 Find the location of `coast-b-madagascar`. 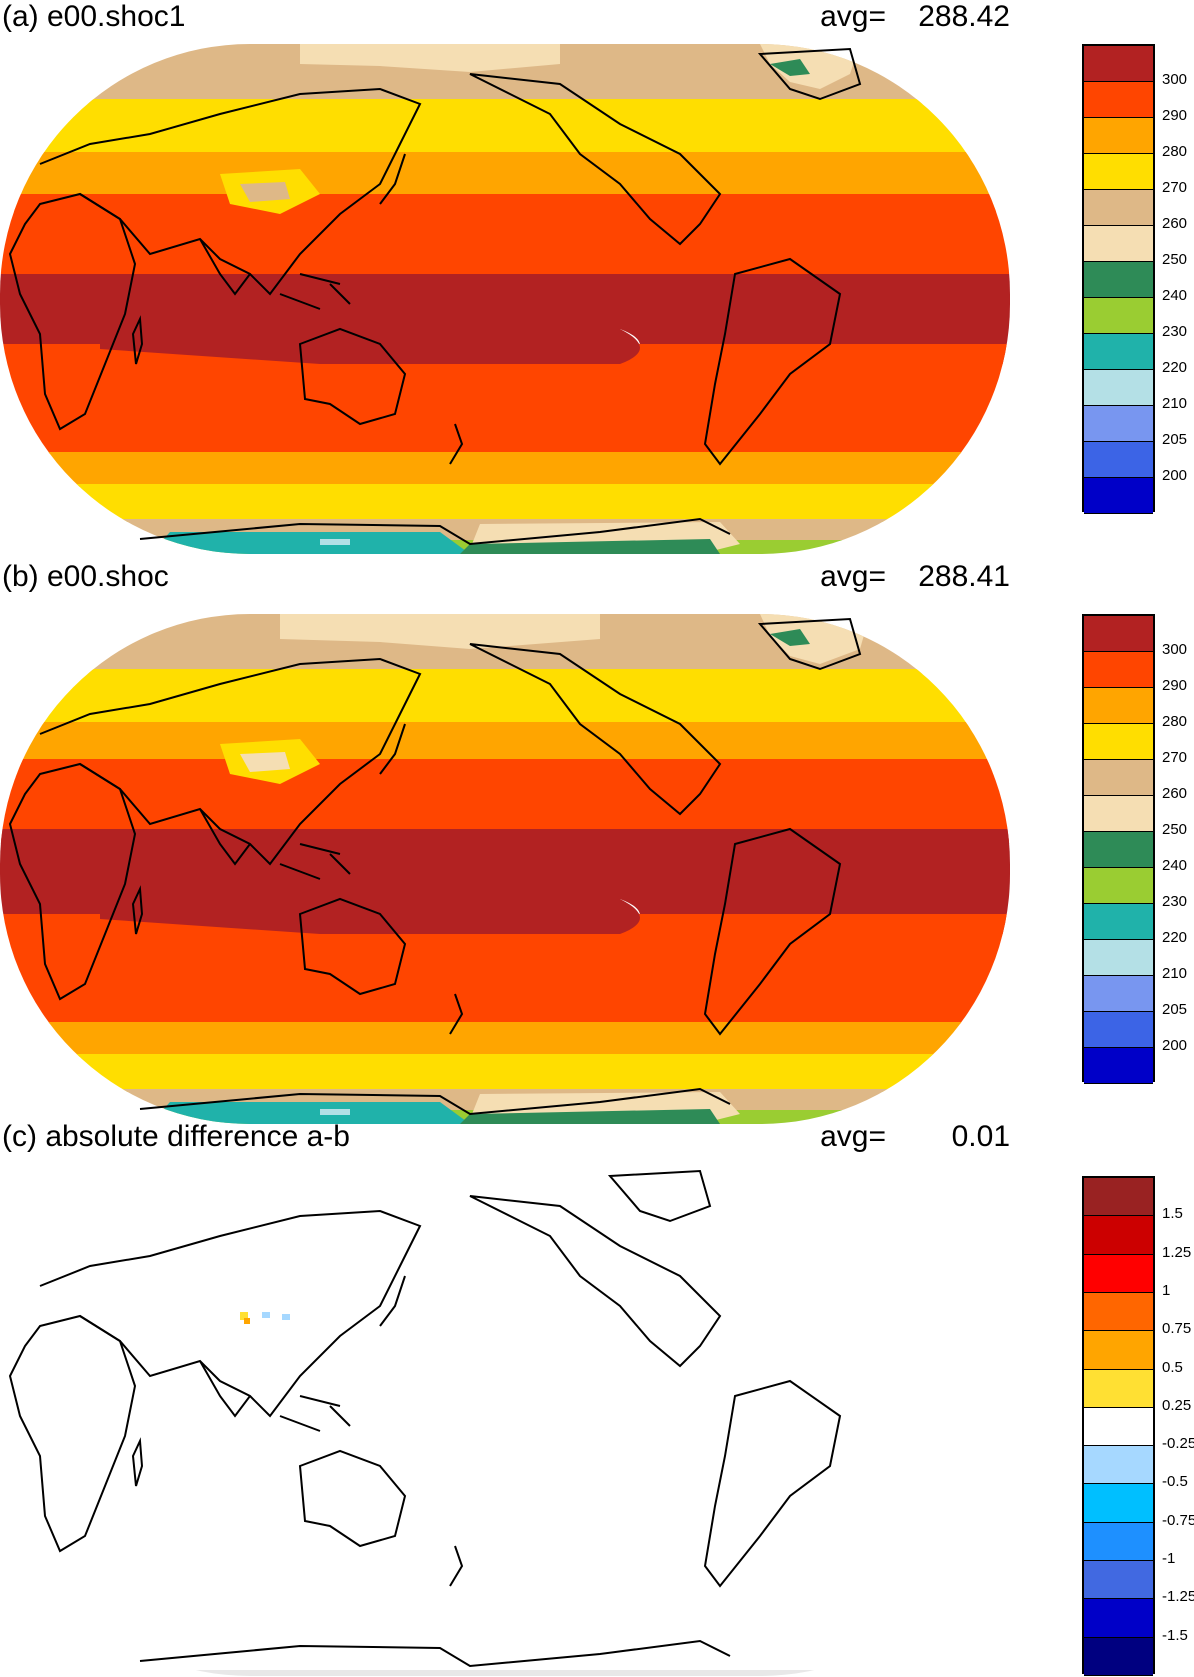

coast-b-madagascar is located at coordinates (137, 910).